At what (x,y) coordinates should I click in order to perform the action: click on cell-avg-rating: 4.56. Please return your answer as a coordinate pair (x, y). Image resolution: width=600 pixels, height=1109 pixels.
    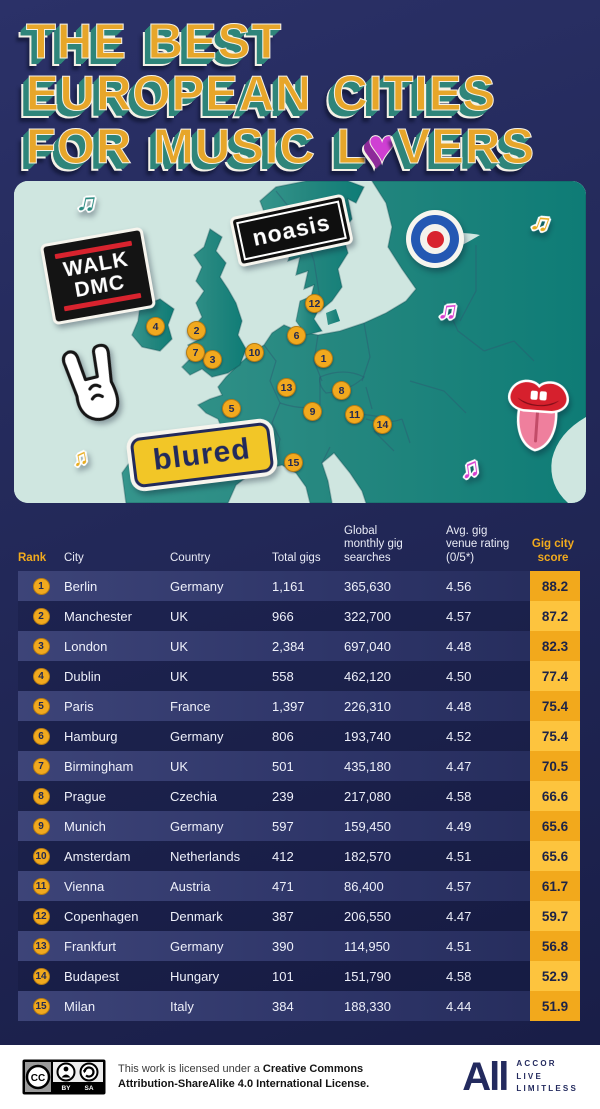
    Looking at the image, I should click on (459, 586).